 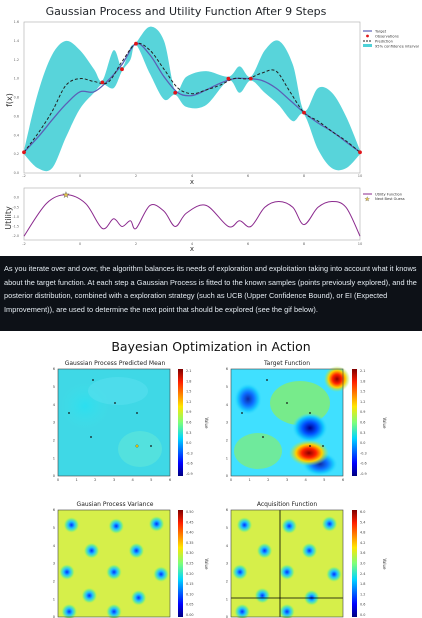 I want to click on acquisition-colorbar, so click(x=354, y=563).